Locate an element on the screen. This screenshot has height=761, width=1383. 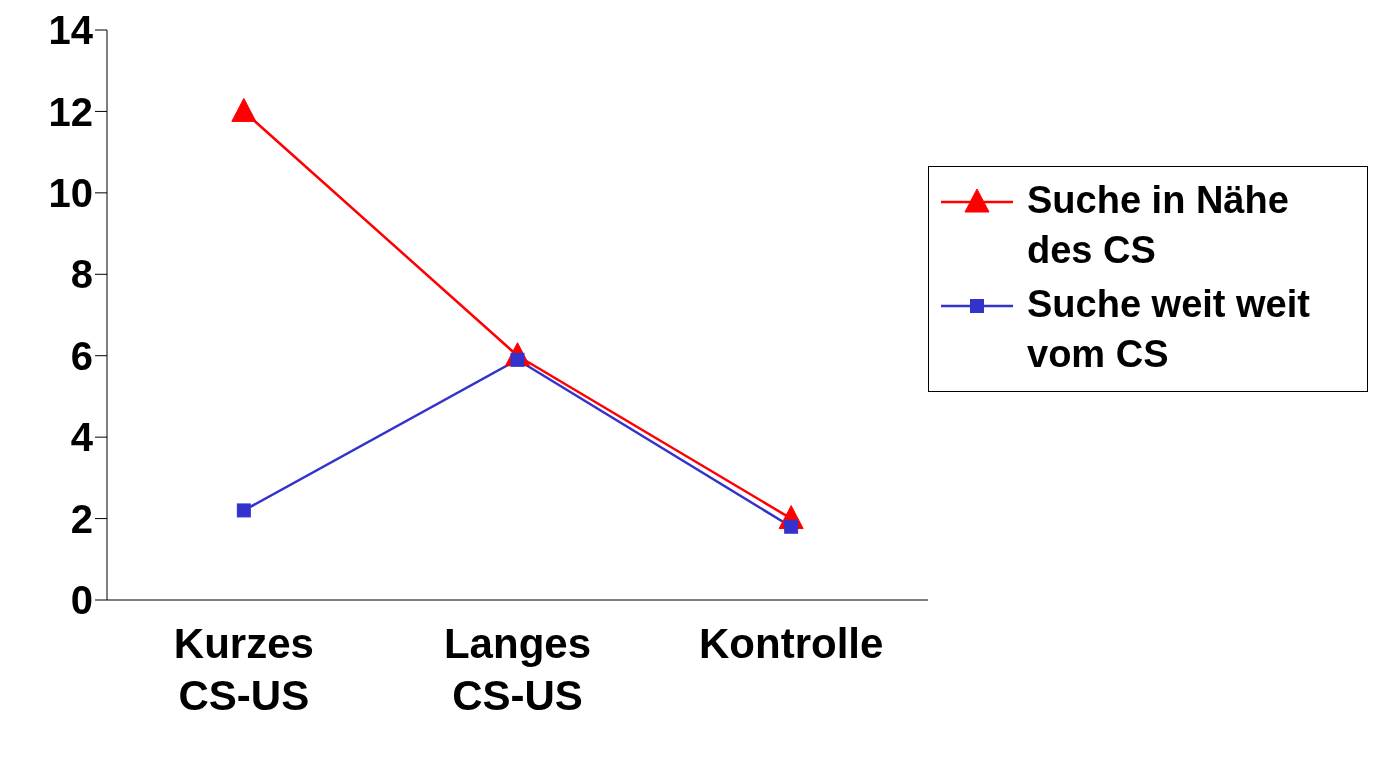
y-tick-label: 2 is located at coordinates (81, 518).